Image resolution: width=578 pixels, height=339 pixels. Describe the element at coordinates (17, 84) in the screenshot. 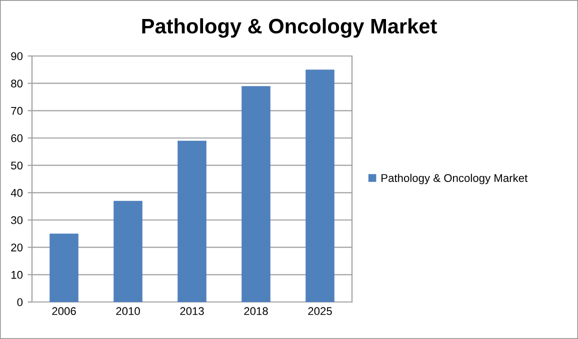

I see `y-tick-label: 80` at that location.